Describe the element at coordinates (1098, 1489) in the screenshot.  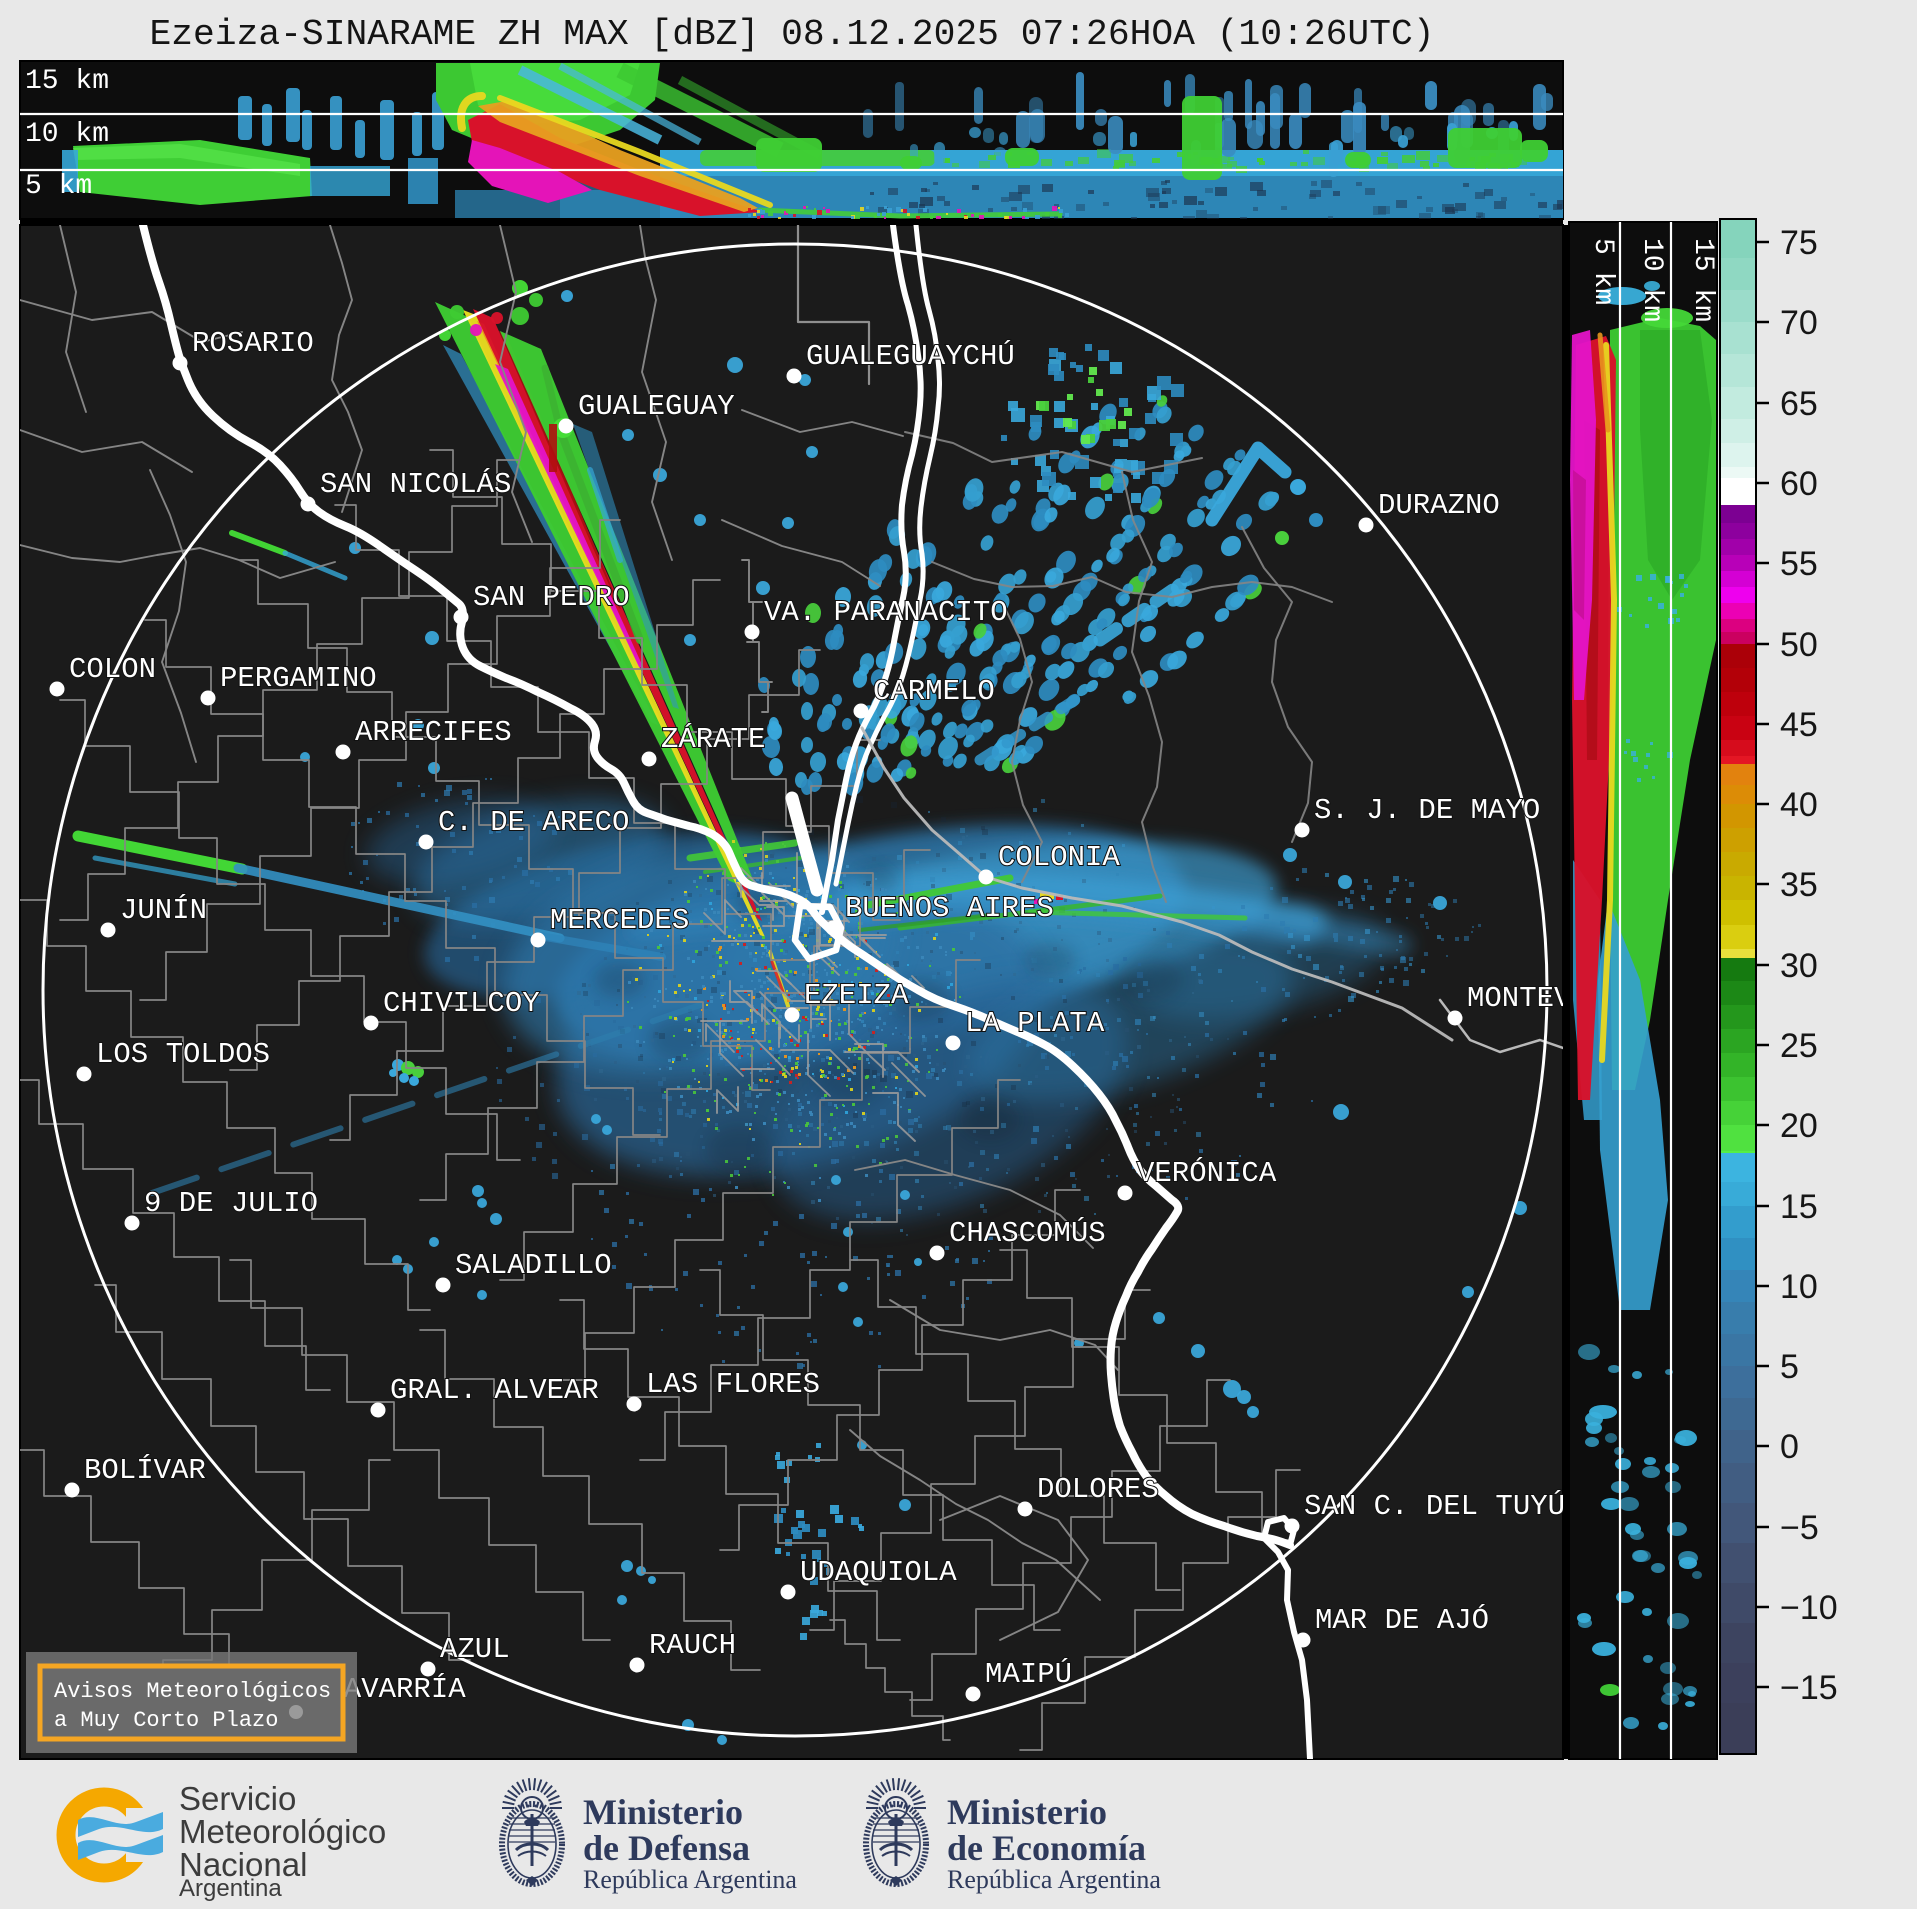
I see `svg-text: DOLORES` at that location.